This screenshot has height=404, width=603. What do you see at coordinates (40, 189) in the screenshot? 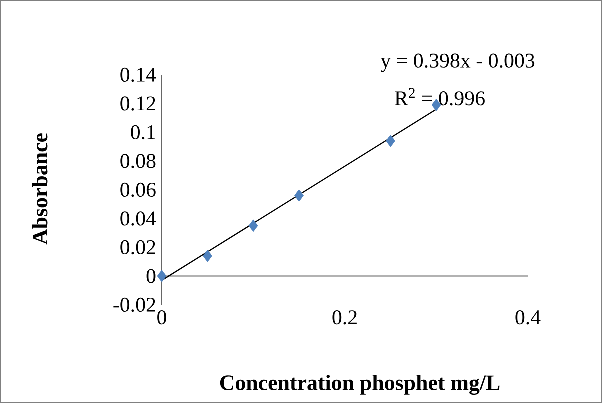
I see `y-axis-title: Absorbance` at bounding box center [40, 189].